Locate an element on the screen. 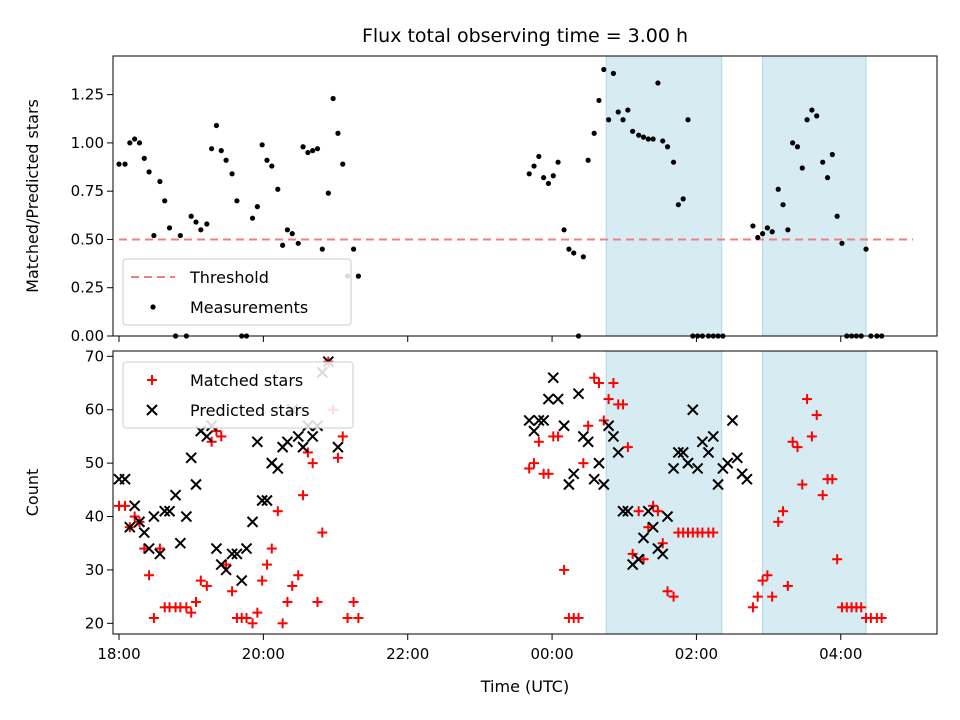  chart-title: Flux total observing time = 3.00 h is located at coordinates (525, 36).